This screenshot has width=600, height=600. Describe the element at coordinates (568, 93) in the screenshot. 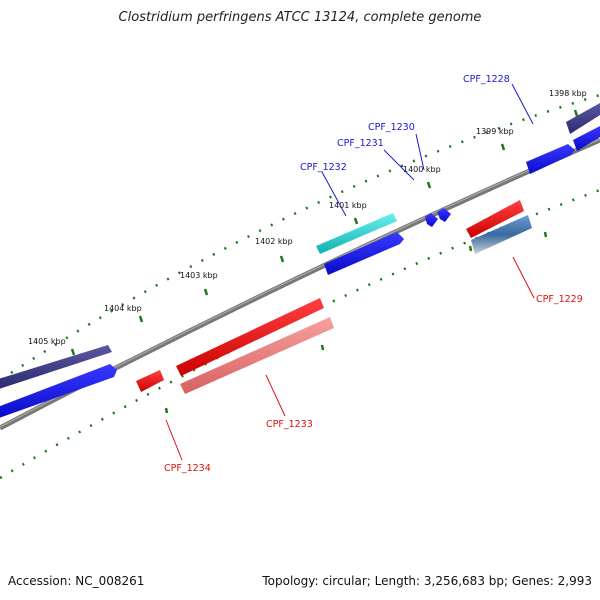

I see `tick-label: 1398 kbp` at that location.